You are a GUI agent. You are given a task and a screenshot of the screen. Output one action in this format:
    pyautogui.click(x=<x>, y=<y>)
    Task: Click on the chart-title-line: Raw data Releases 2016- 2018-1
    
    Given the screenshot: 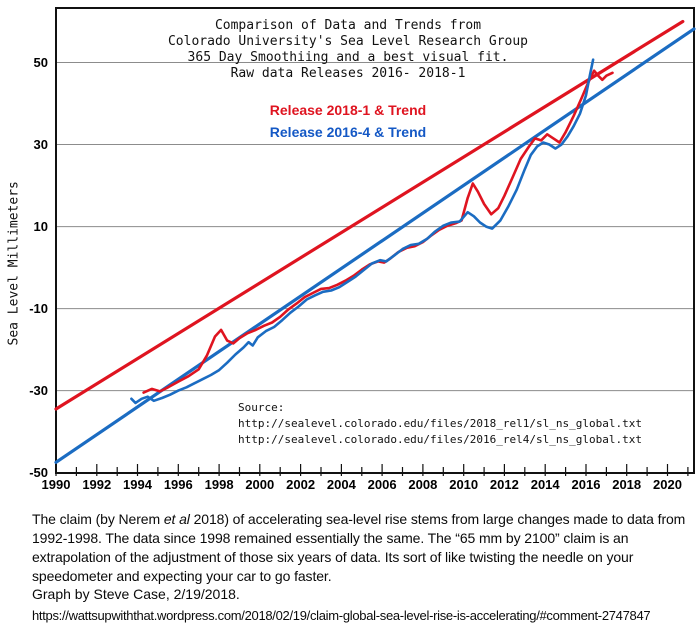 What is the action you would take?
    pyautogui.click(x=348, y=73)
    